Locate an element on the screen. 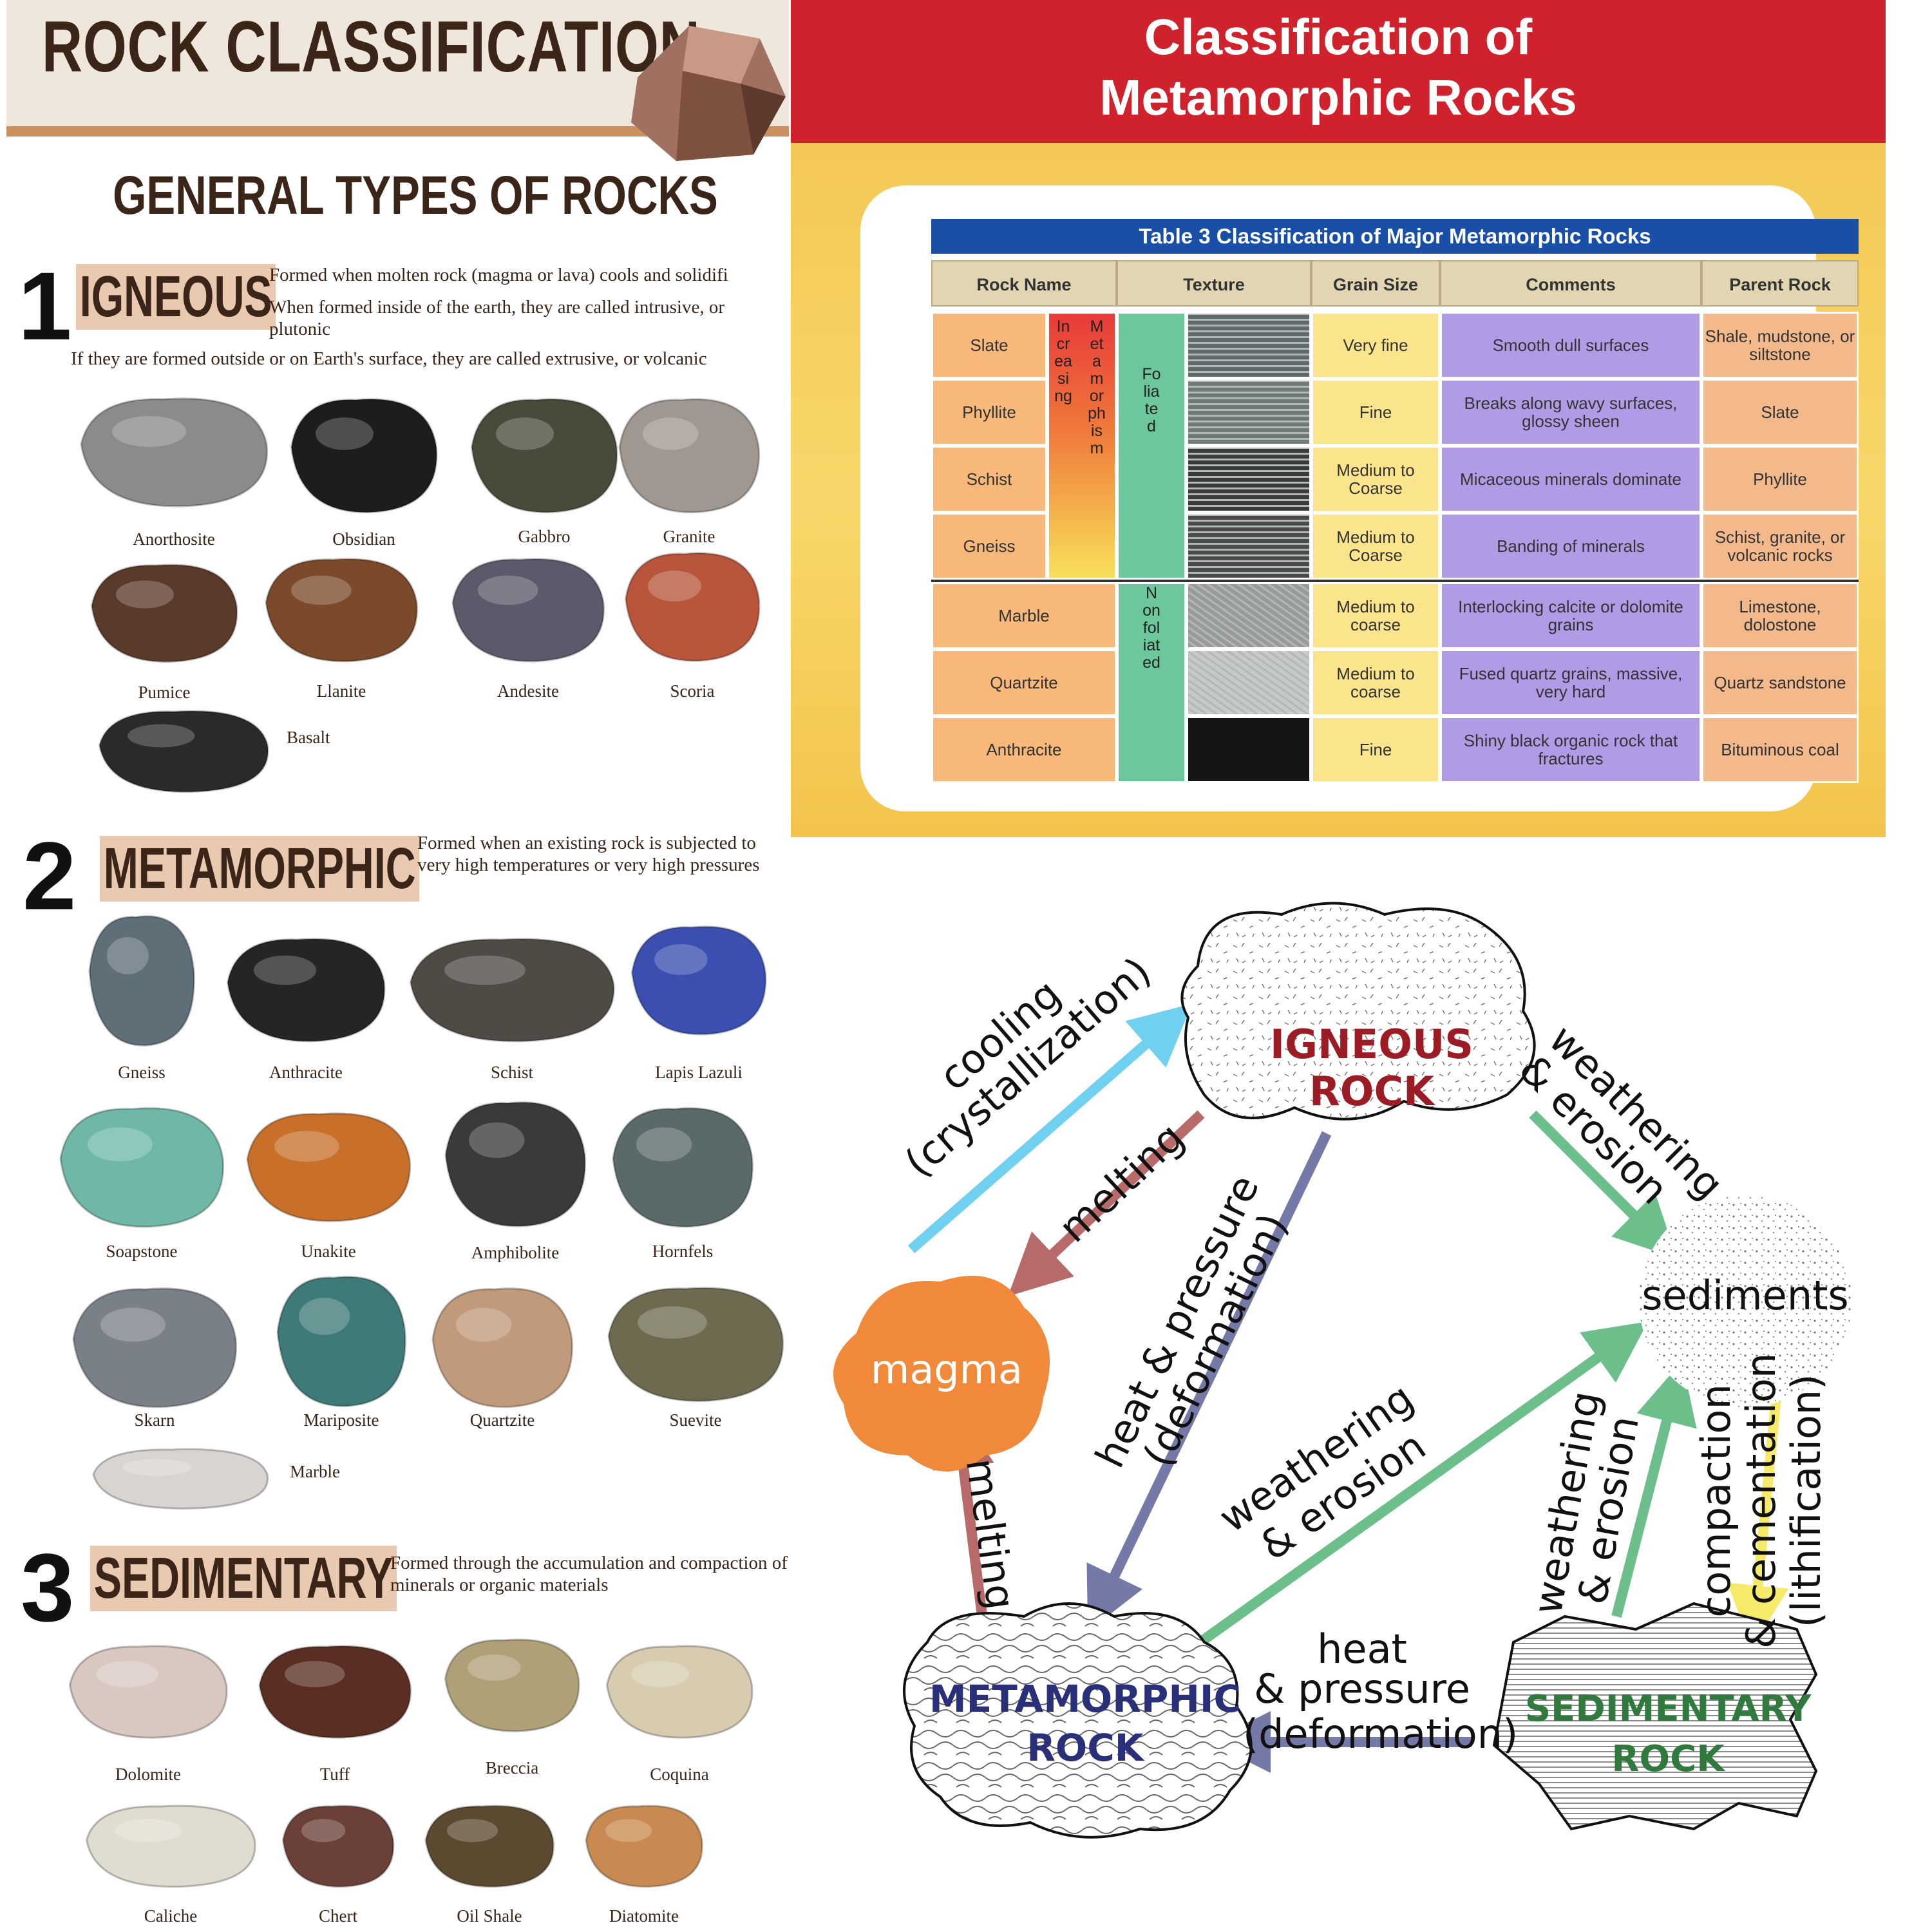 Image resolution: width=1932 pixels, height=1932 pixels. rock-image-dolomite is located at coordinates (148, 1690).